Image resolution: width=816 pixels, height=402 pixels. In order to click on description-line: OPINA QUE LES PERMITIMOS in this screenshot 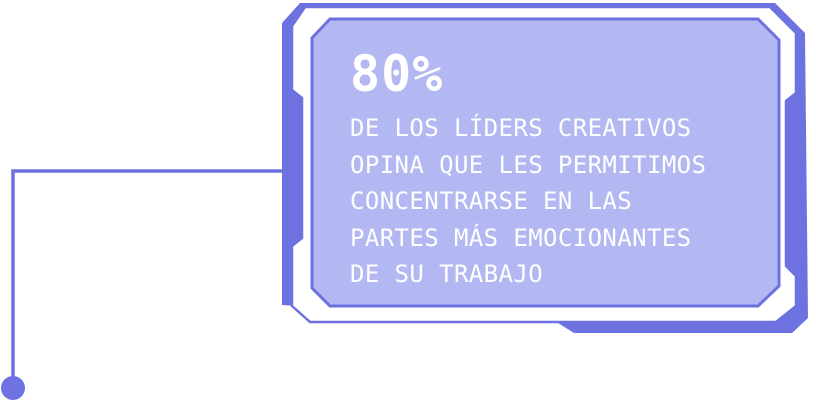, I will do `click(528, 164)`.